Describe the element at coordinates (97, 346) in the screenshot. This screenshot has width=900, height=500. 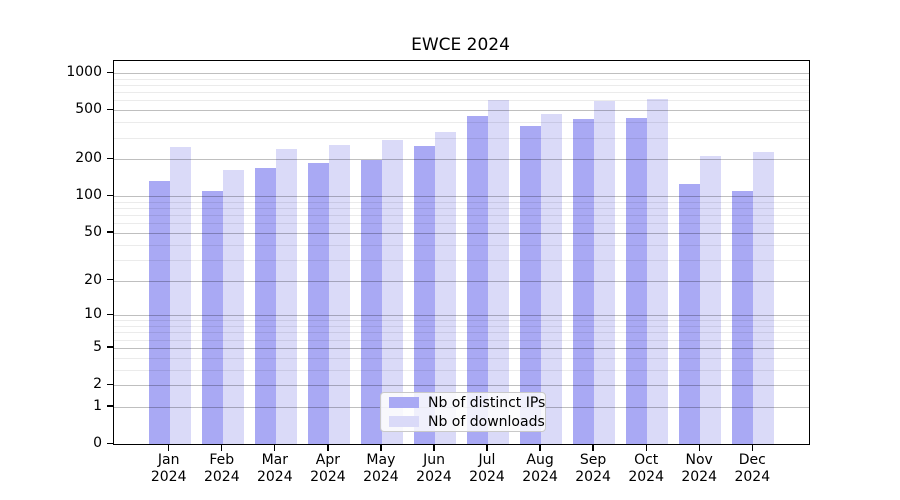
I see `y-tick-label: 5` at that location.